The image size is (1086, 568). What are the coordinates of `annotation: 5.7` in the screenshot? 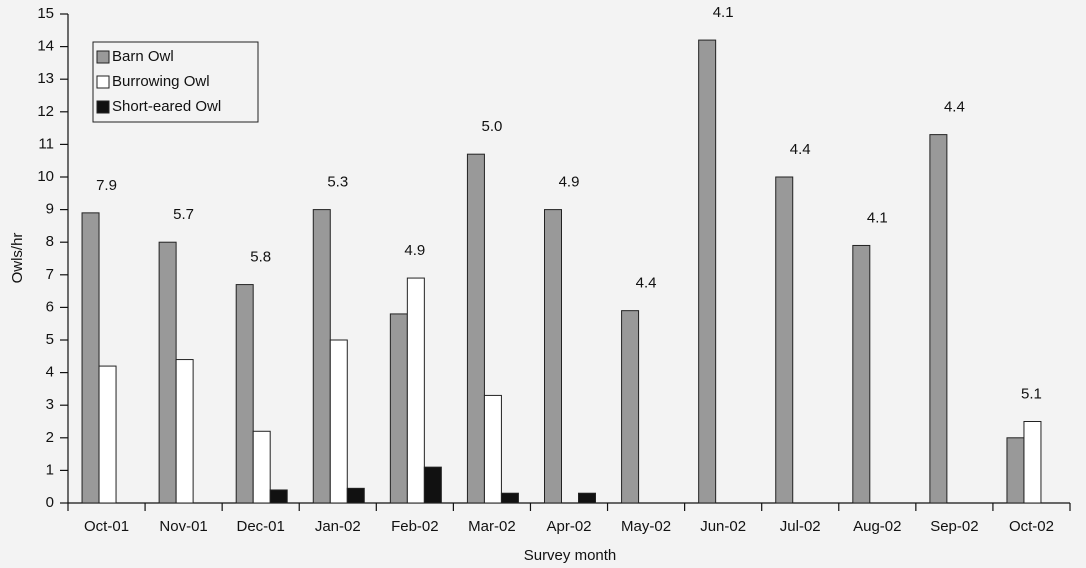 It's located at (183, 214).